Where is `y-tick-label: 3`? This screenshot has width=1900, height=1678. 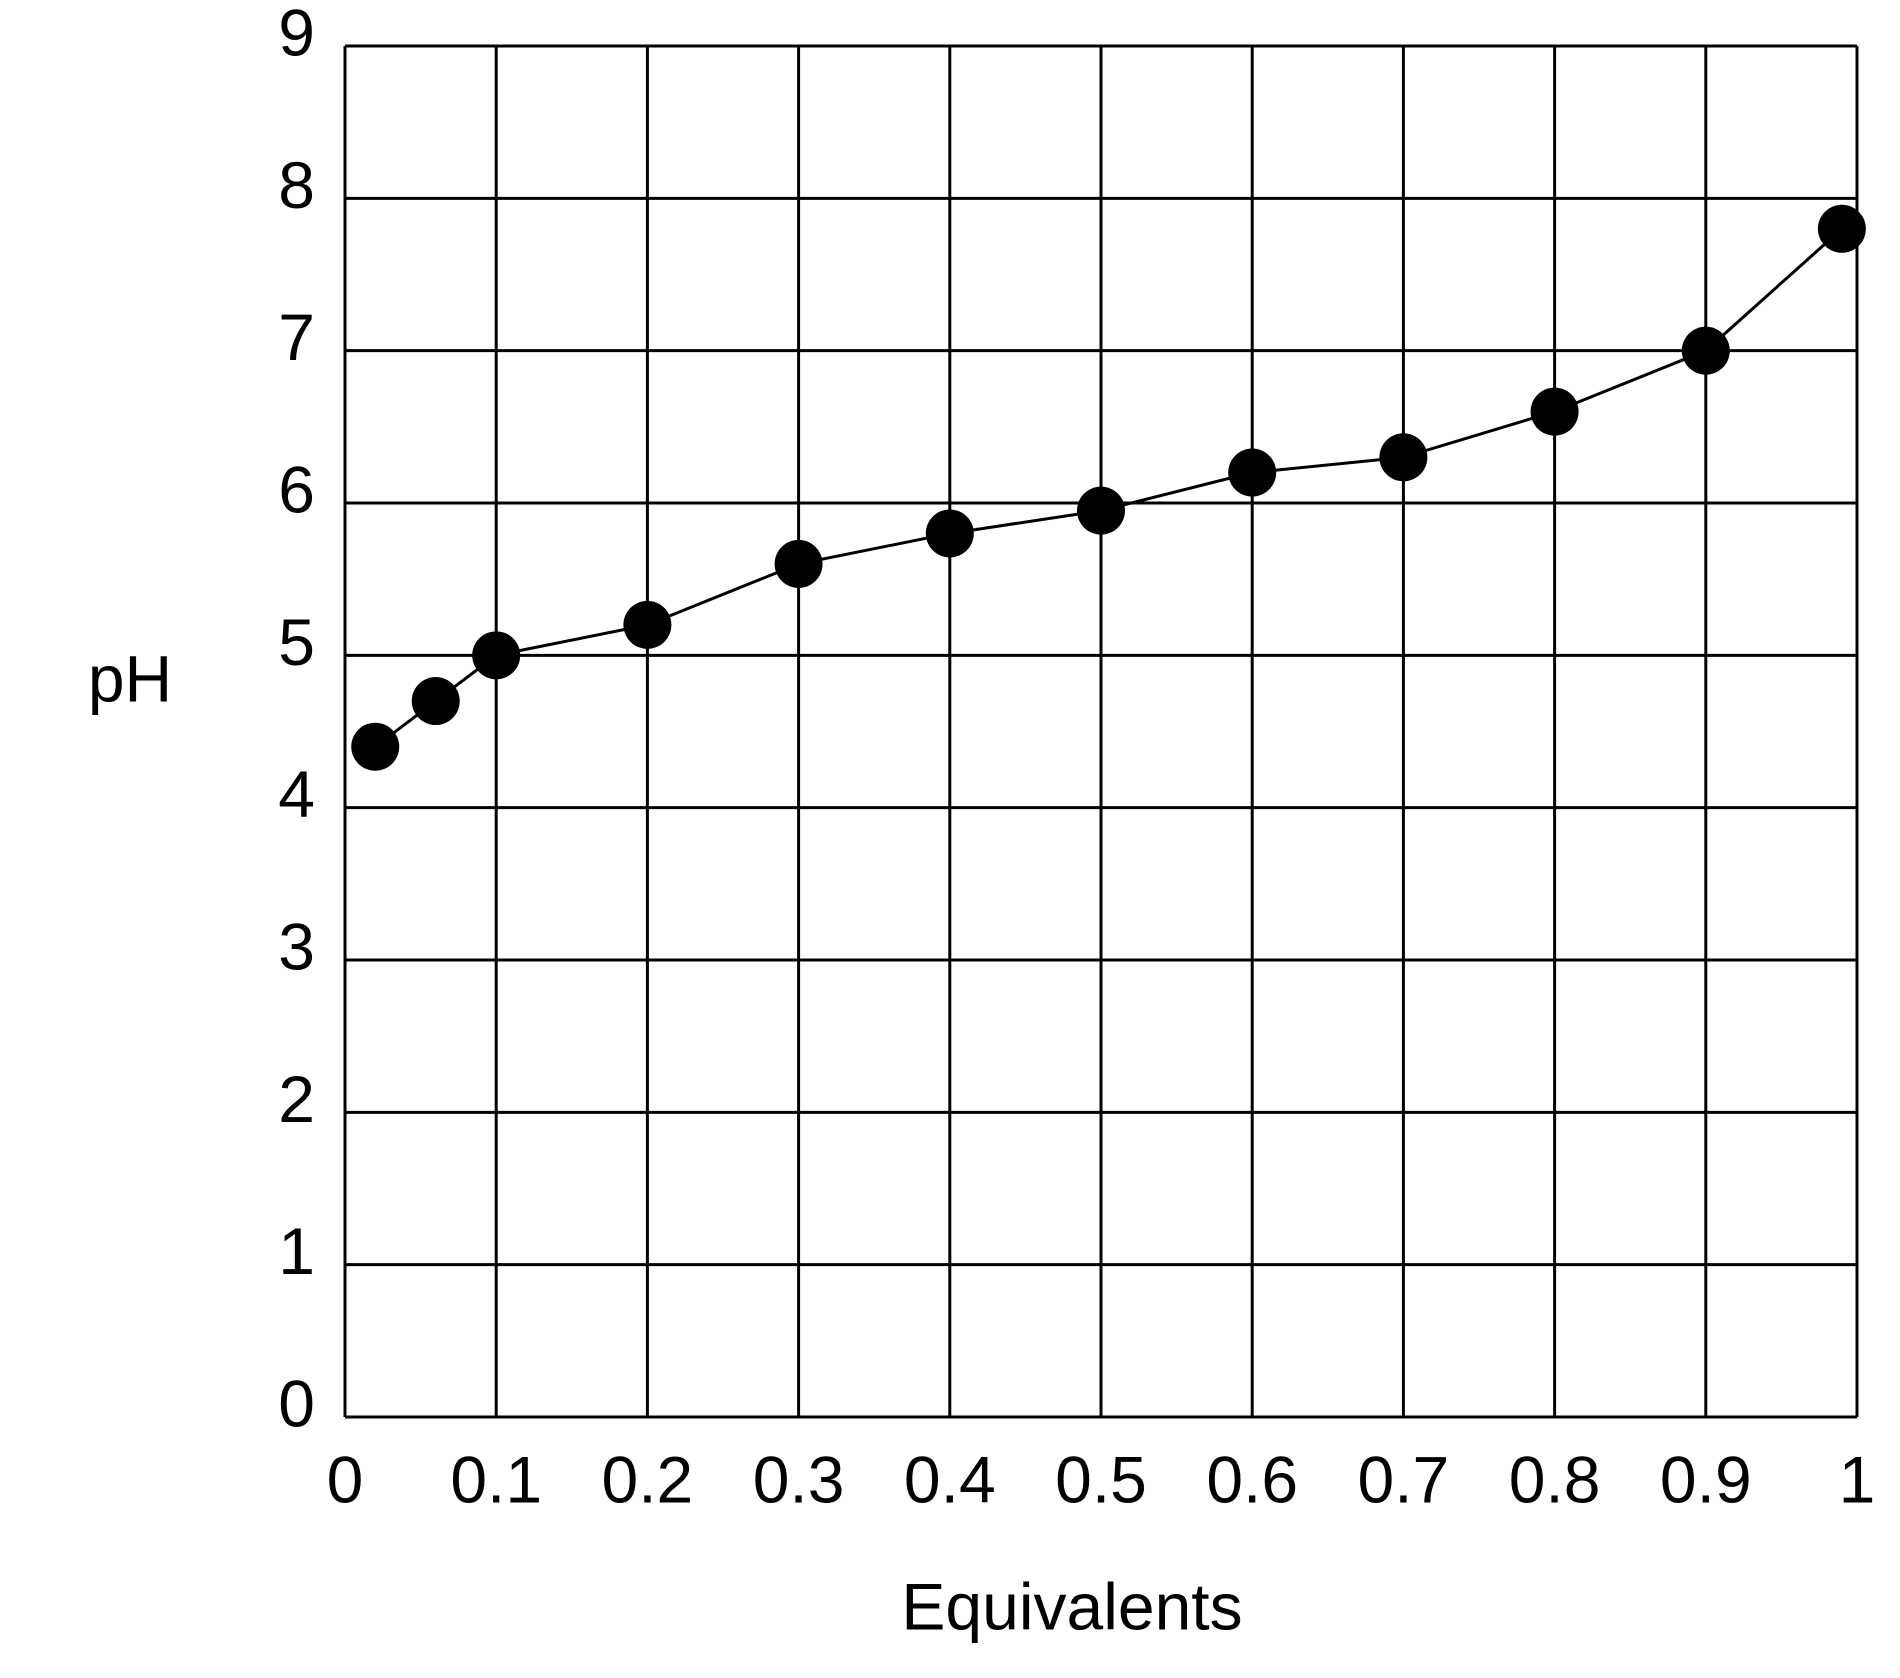 y-tick-label: 3 is located at coordinates (296, 946).